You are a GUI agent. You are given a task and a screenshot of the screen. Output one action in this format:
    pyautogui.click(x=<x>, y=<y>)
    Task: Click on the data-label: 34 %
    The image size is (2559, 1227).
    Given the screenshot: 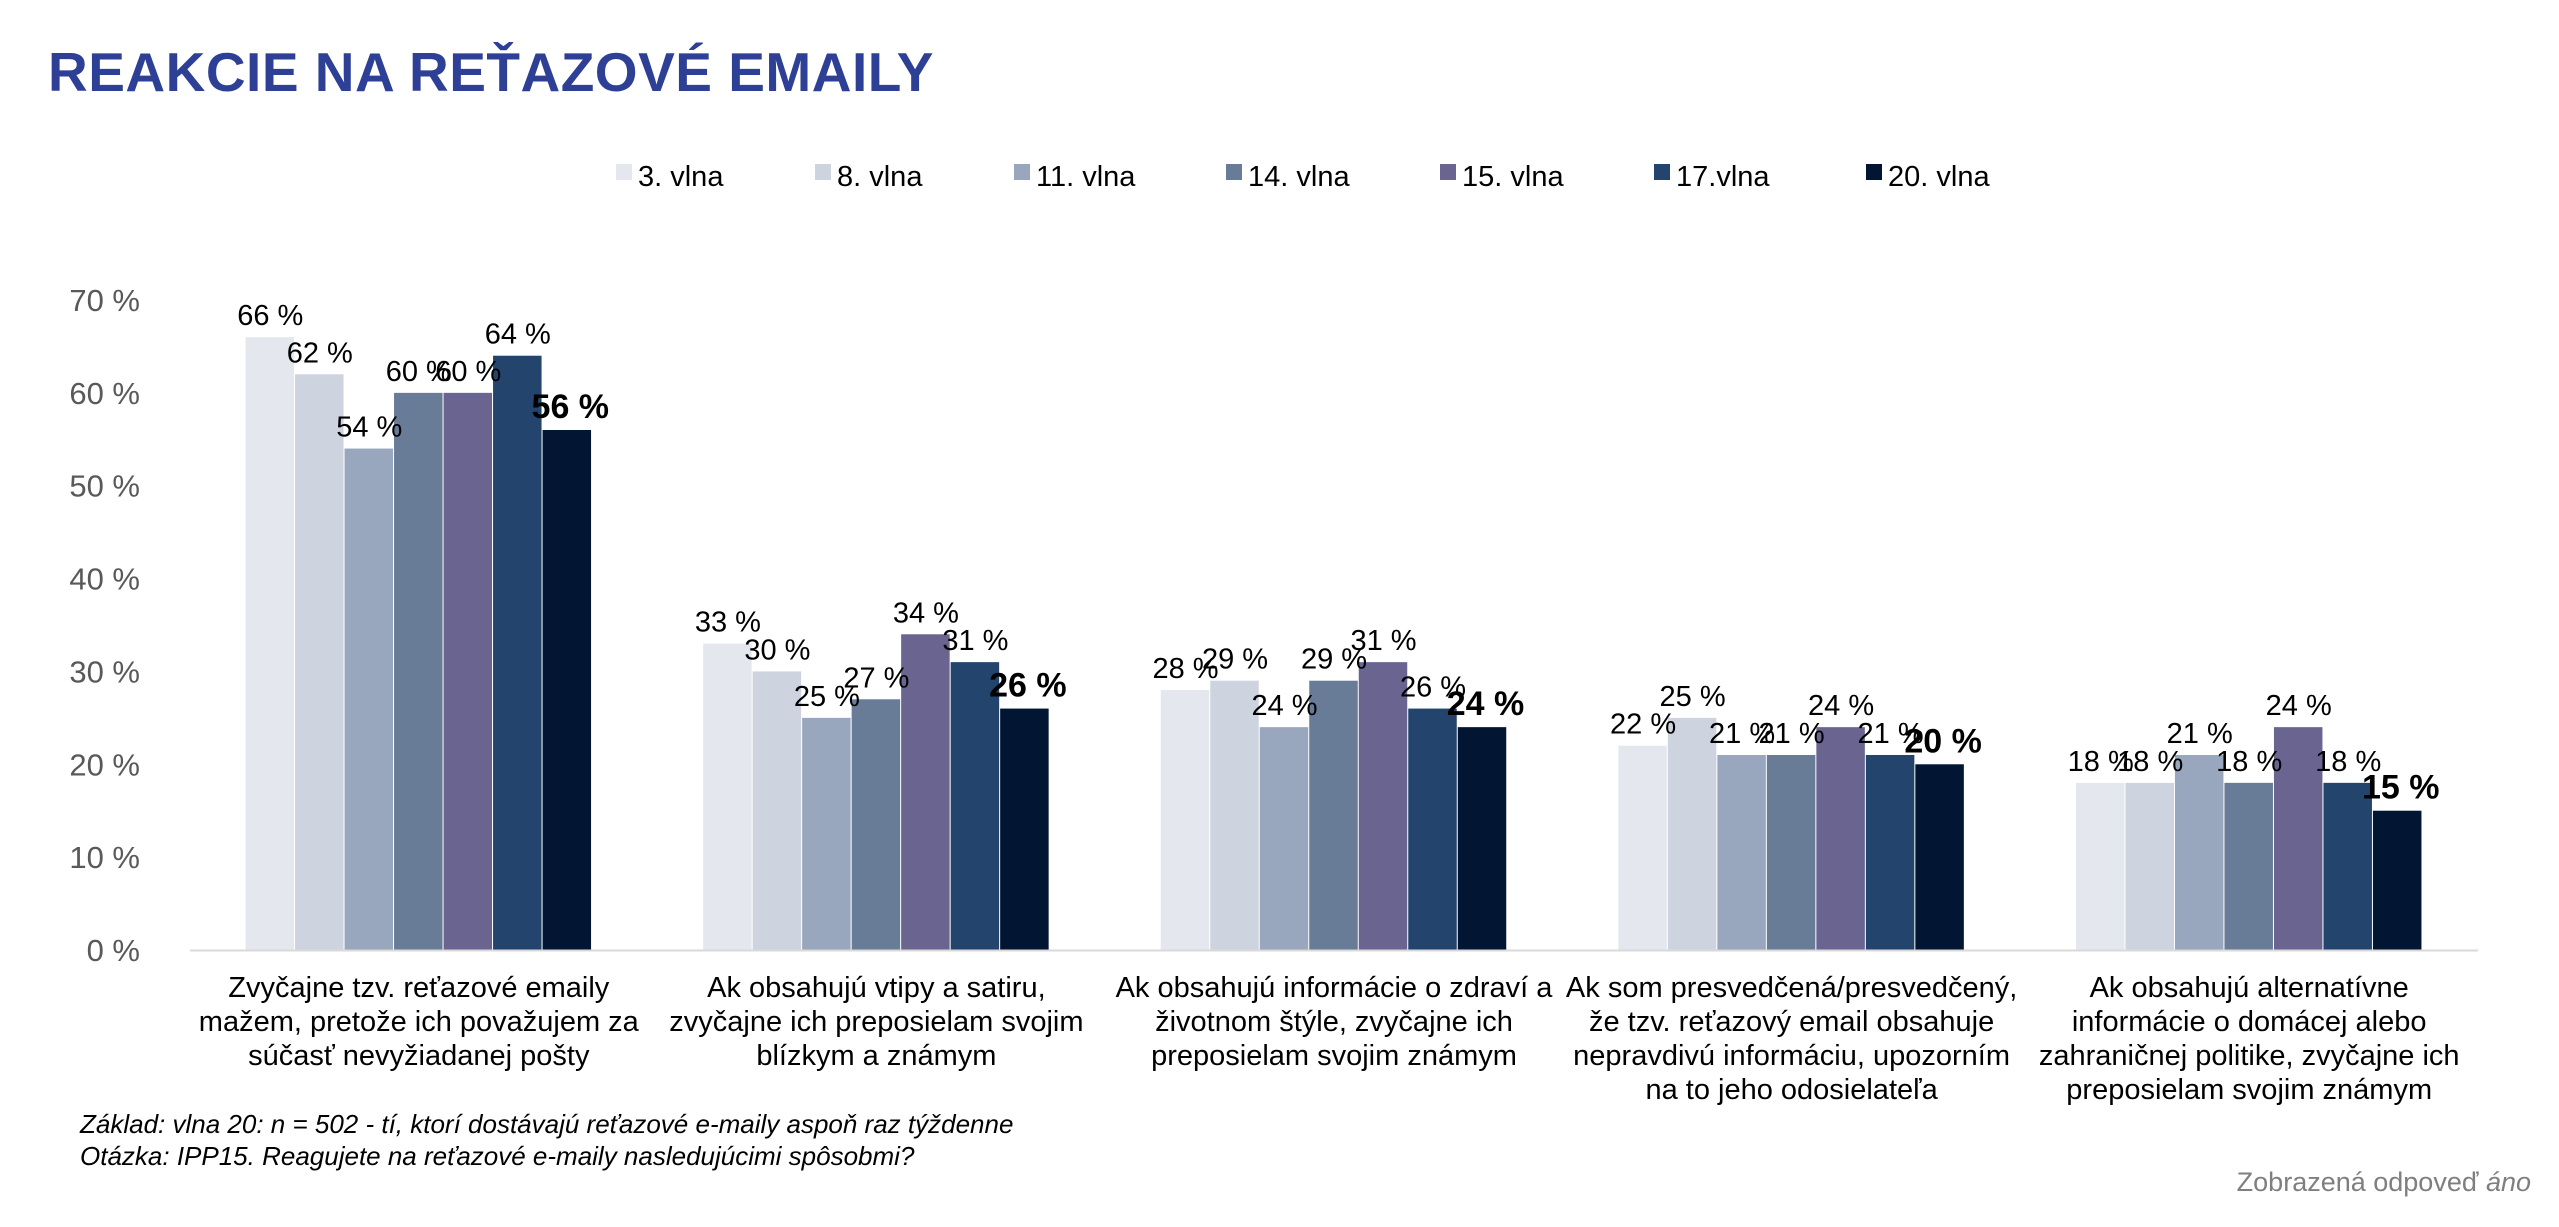 What is the action you would take?
    pyautogui.click(x=926, y=613)
    